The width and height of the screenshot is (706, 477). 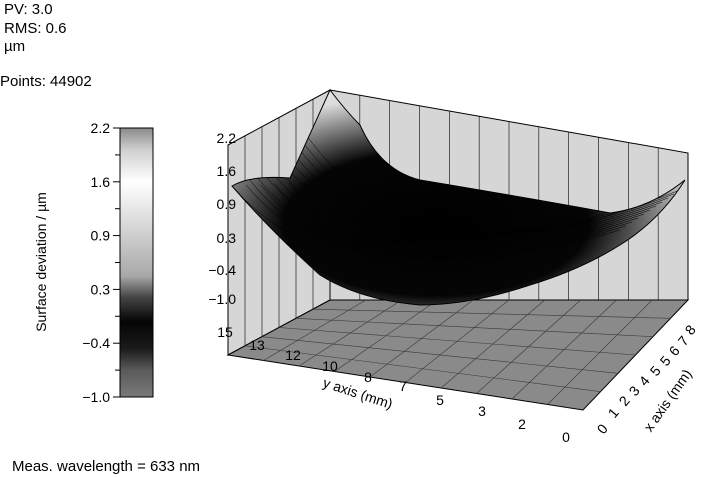 What do you see at coordinates (403, 386) in the screenshot?
I see `y-tick-label: 7` at bounding box center [403, 386].